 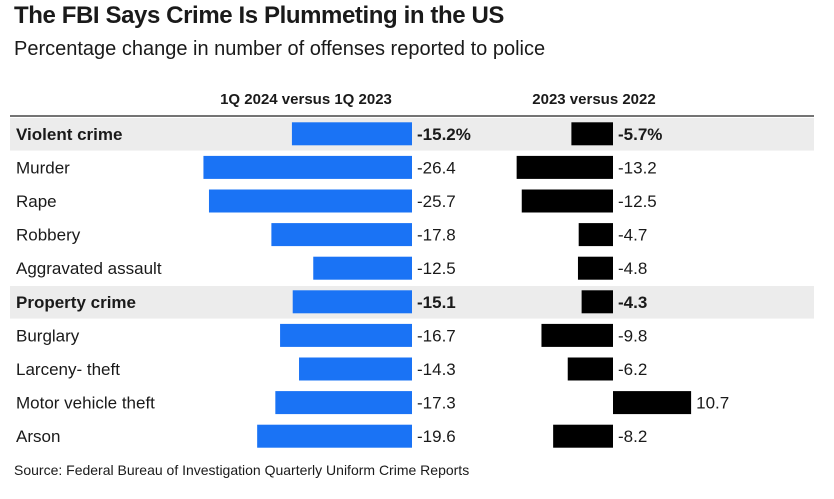 What do you see at coordinates (48, 335) in the screenshot?
I see `category-label: Burglary` at bounding box center [48, 335].